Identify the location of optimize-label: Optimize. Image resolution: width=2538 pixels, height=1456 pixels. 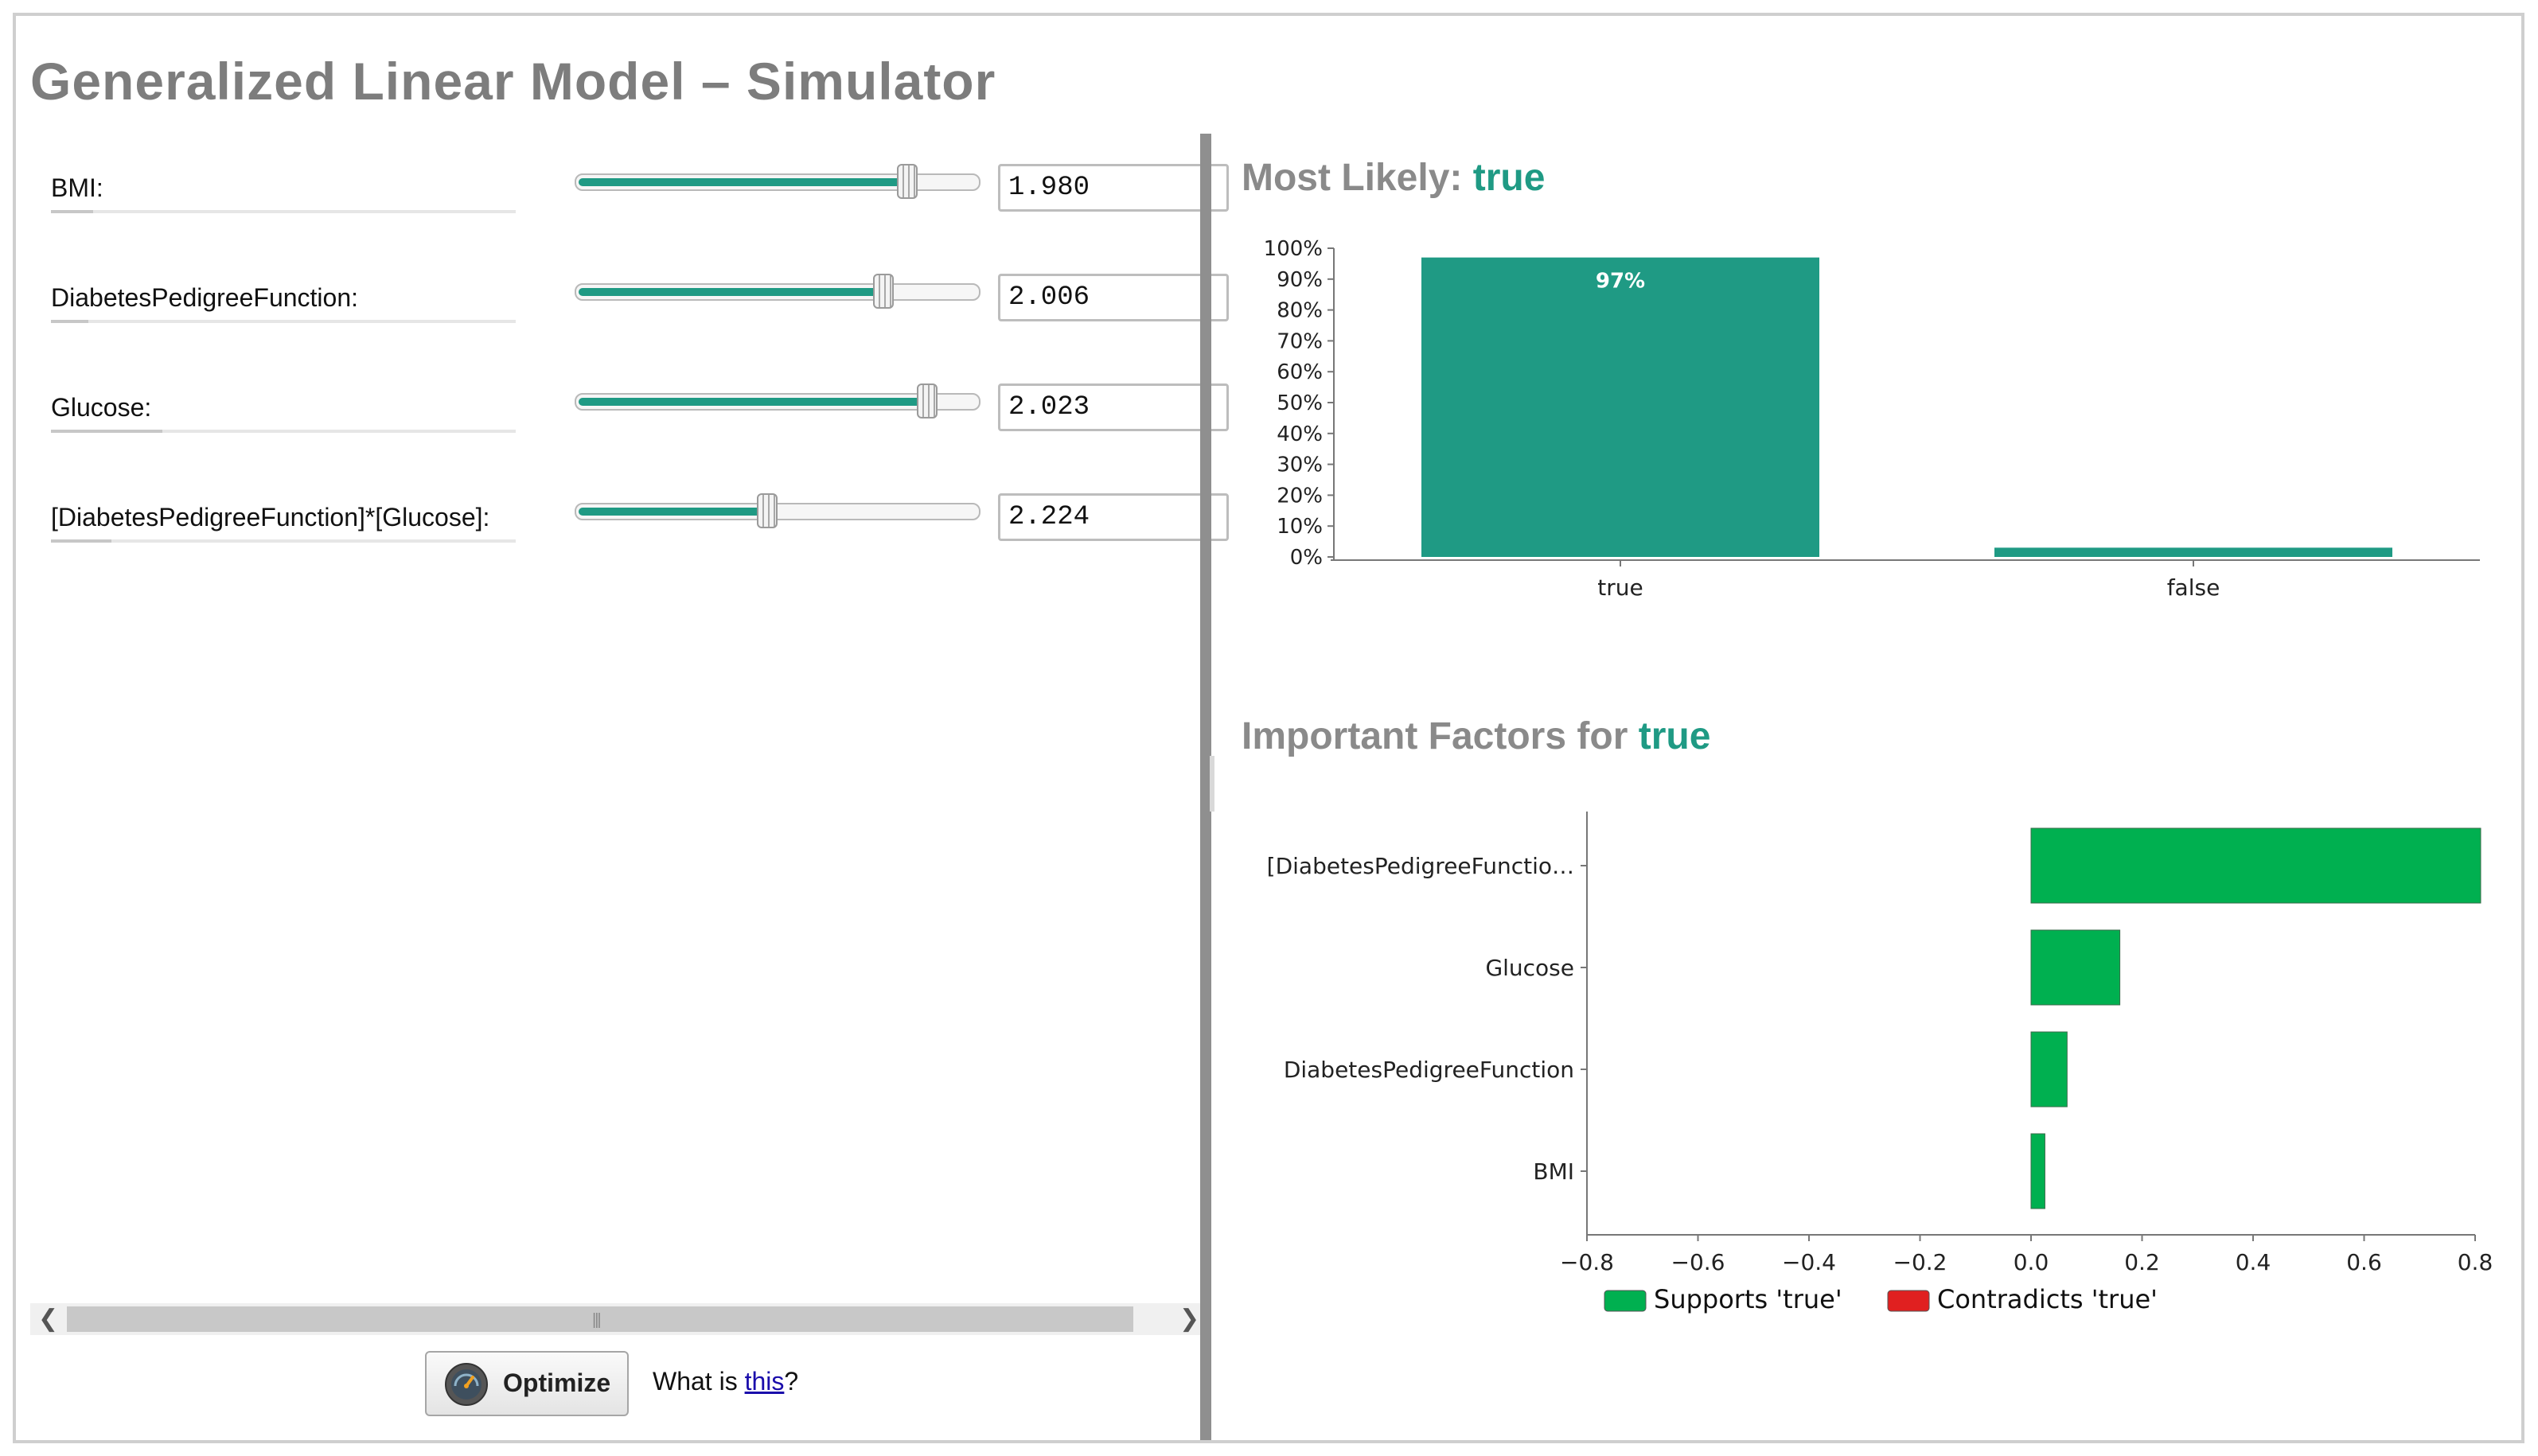
(557, 1382).